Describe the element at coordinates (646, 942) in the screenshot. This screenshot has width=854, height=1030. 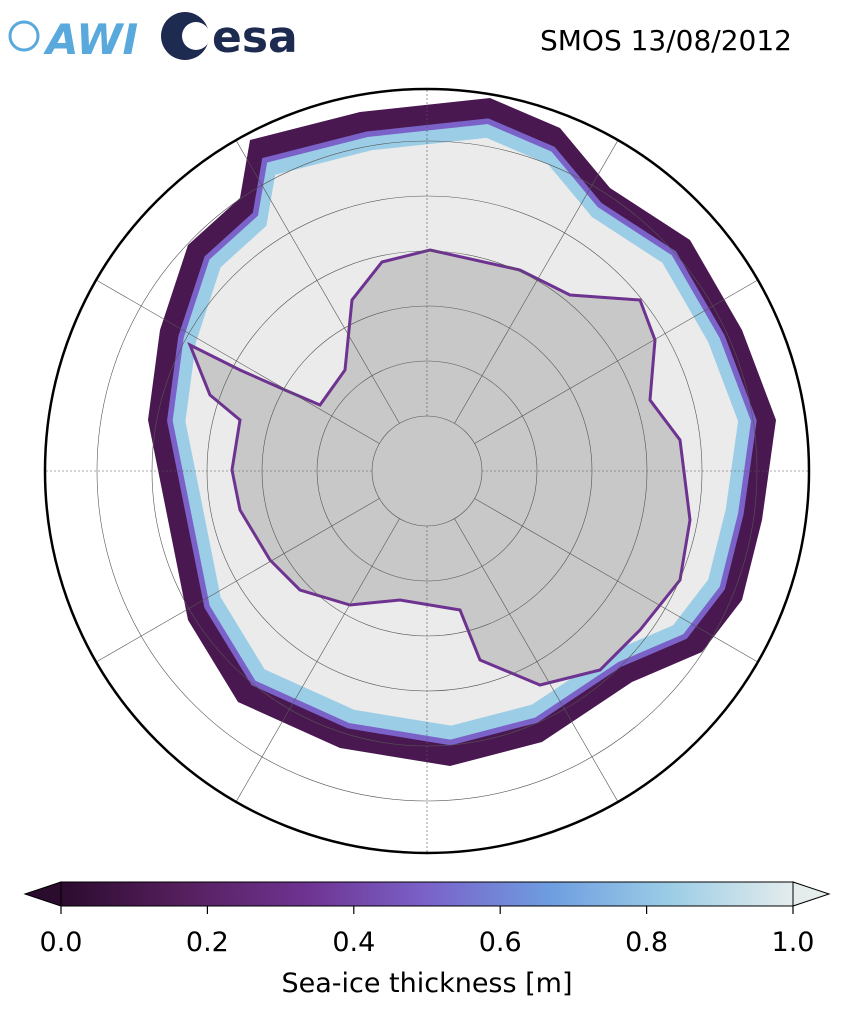
I see `colorbar-tick-label: 0.8` at that location.